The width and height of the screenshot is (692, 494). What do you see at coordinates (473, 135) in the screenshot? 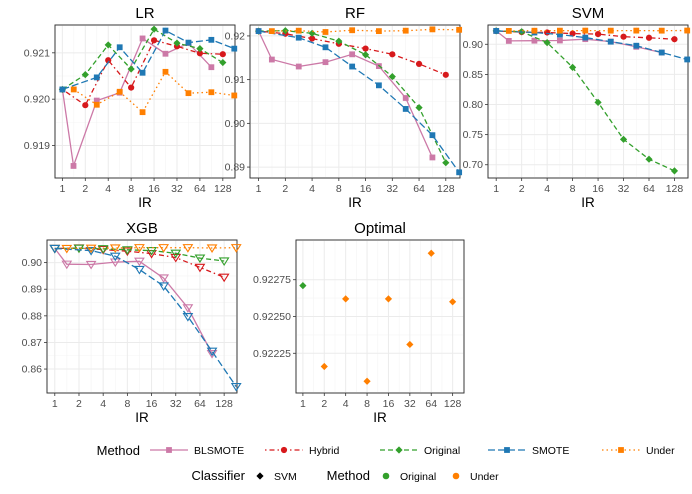
I see `y-tick-label: 0.75` at bounding box center [473, 135].